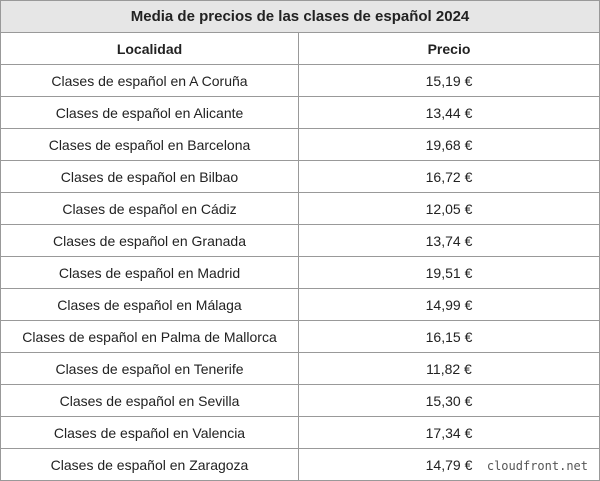 The width and height of the screenshot is (600, 481). Describe the element at coordinates (448, 176) in the screenshot. I see `price-cell: 16,72 €` at that location.